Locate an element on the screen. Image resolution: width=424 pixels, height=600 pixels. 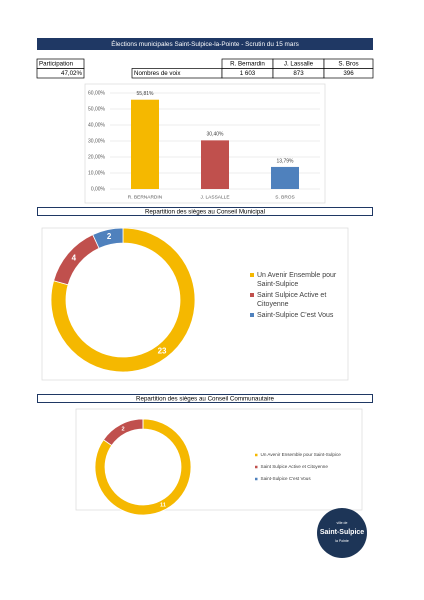
y-tick-label: 30,00% is located at coordinates (97, 141).